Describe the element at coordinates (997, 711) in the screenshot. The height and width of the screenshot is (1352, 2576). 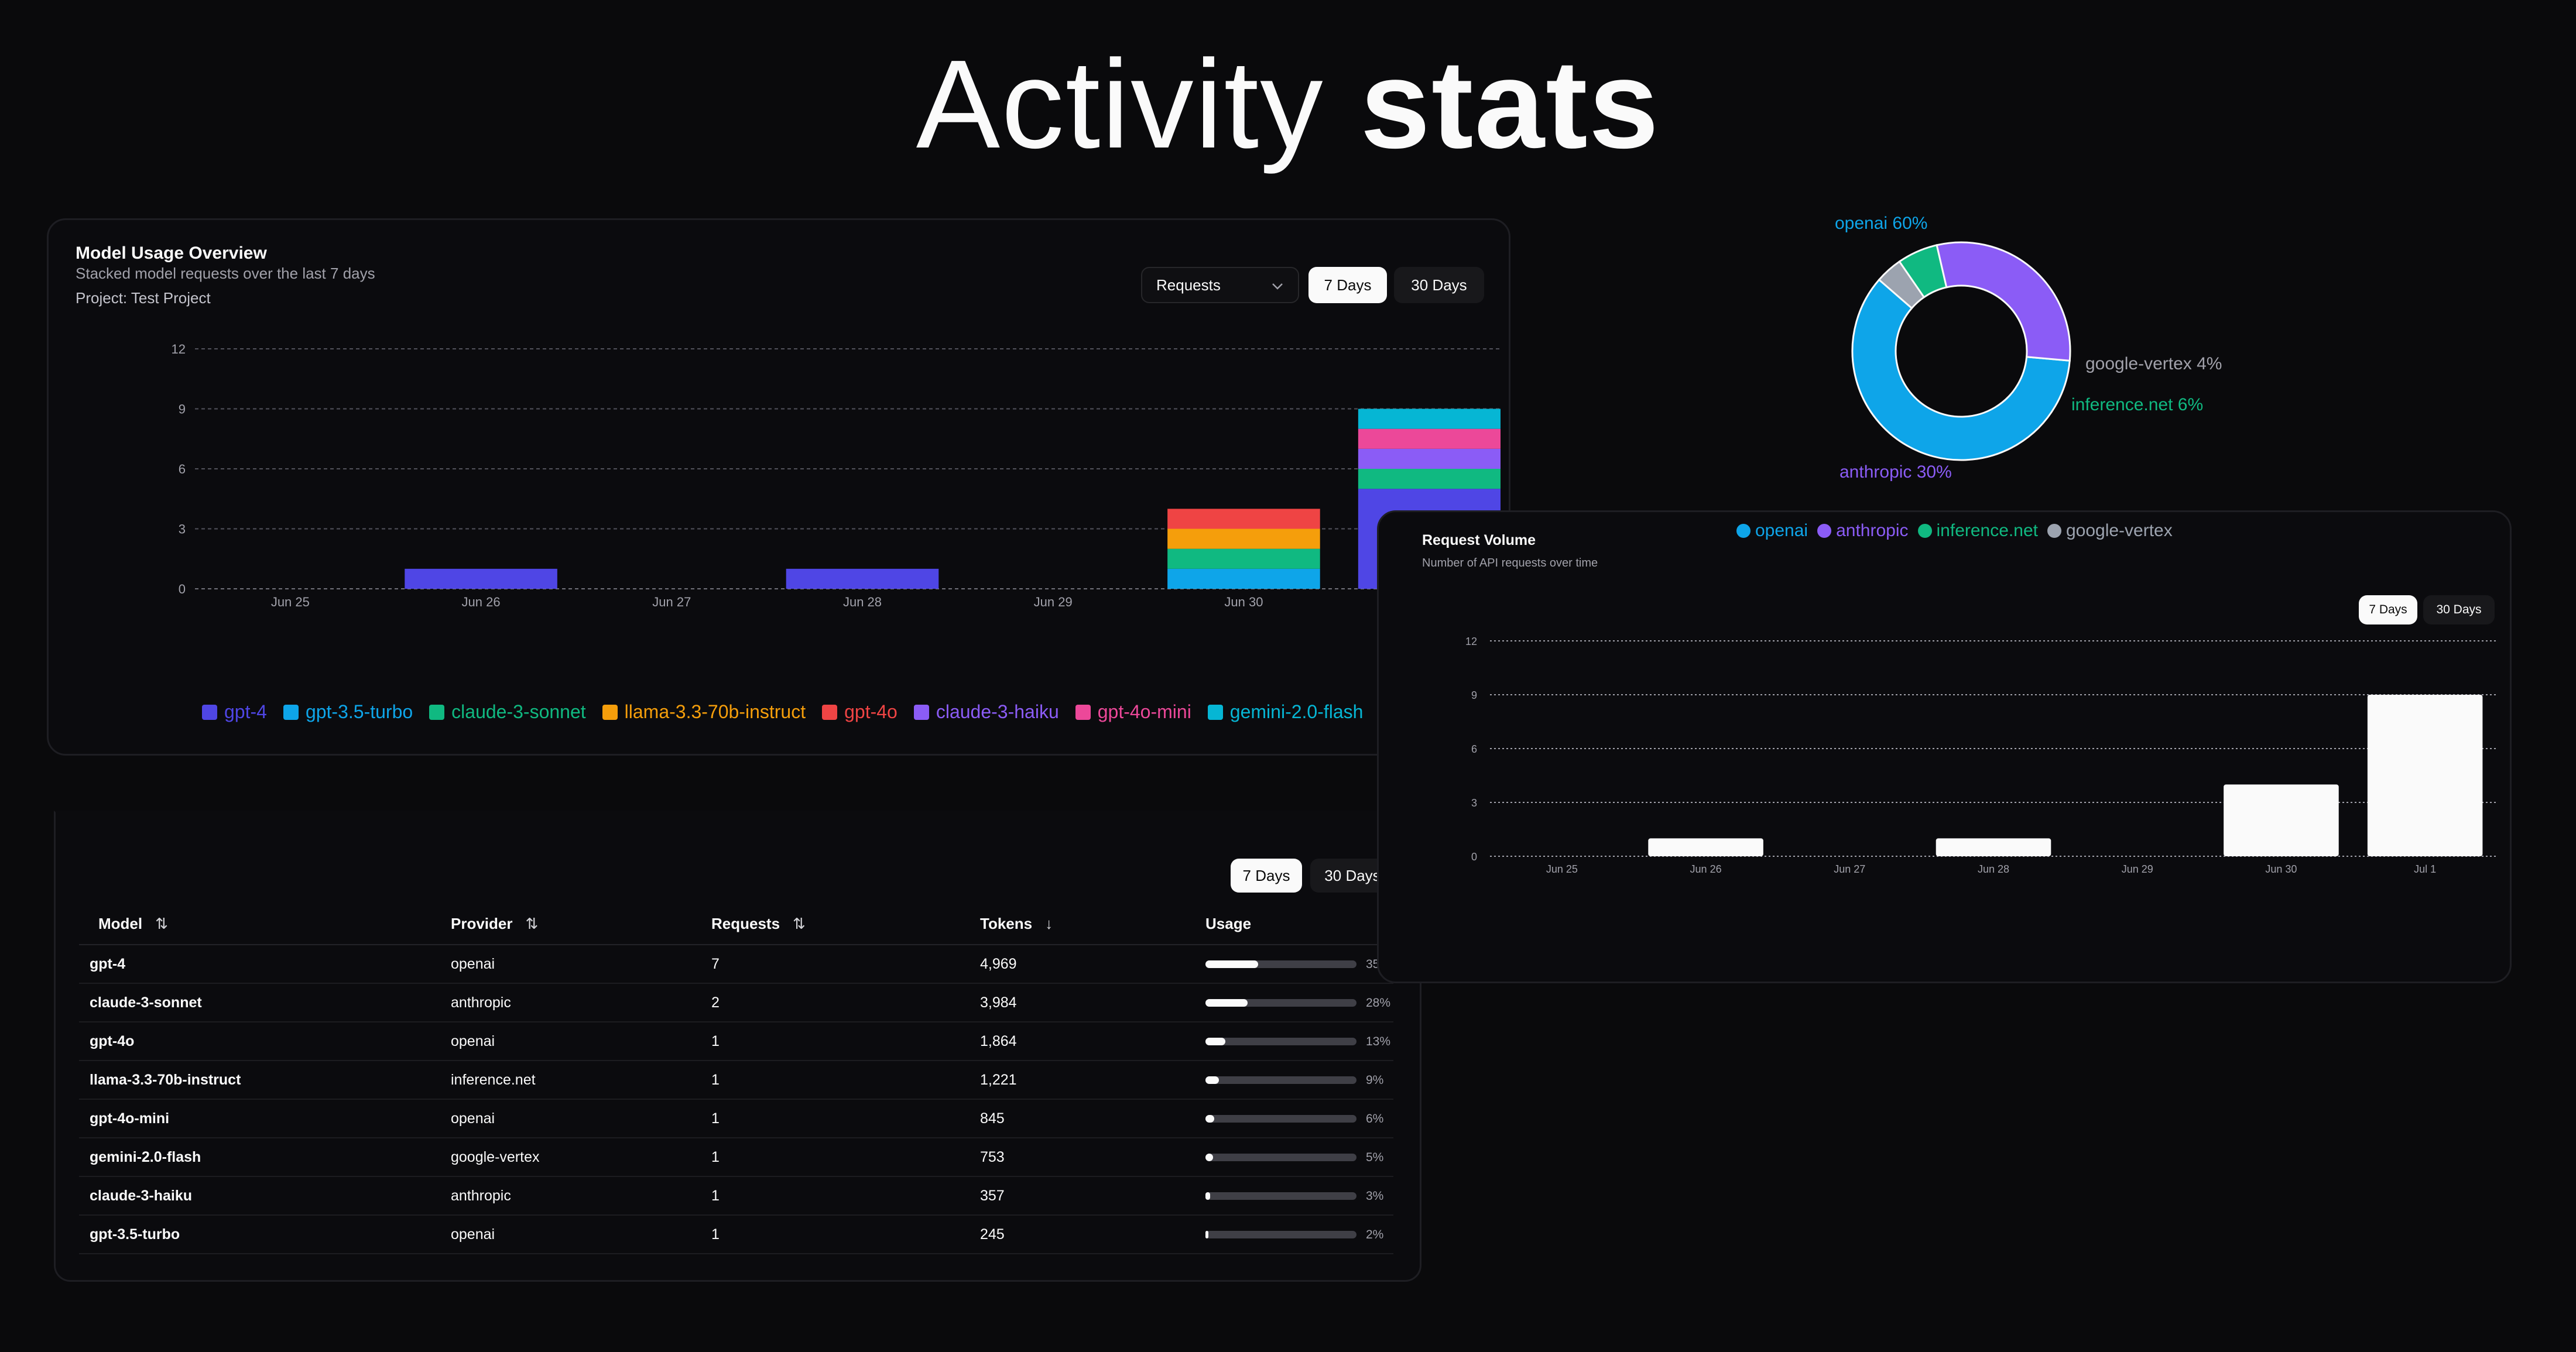
I see `legend-label: claude-3-haiku` at that location.